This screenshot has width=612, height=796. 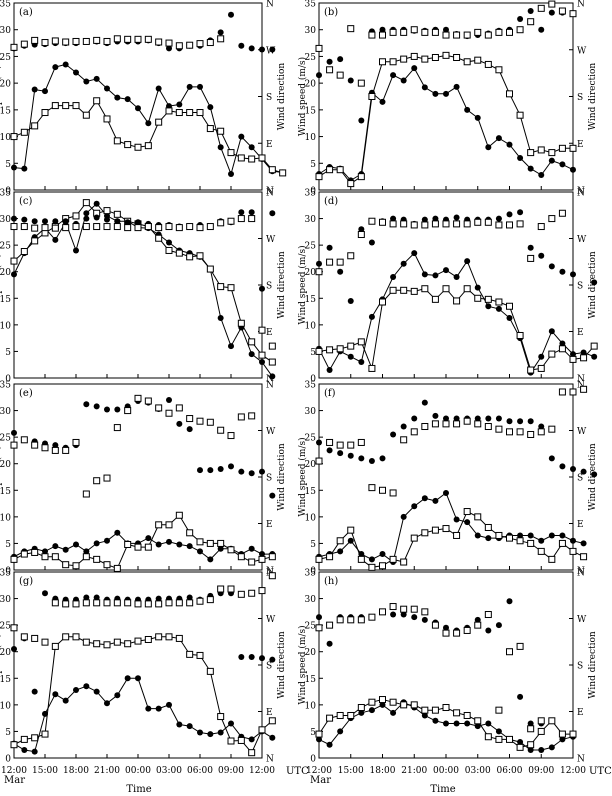 What do you see at coordinates (270, 380) in the screenshot?
I see `dir-tick-label: N` at bounding box center [270, 380].